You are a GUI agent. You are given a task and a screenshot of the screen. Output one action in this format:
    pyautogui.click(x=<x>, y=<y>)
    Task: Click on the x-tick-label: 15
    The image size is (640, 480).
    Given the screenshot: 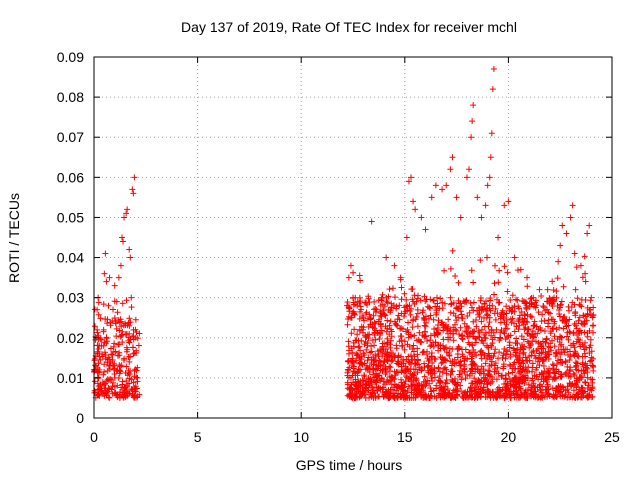 What is the action you would take?
    pyautogui.click(x=405, y=437)
    